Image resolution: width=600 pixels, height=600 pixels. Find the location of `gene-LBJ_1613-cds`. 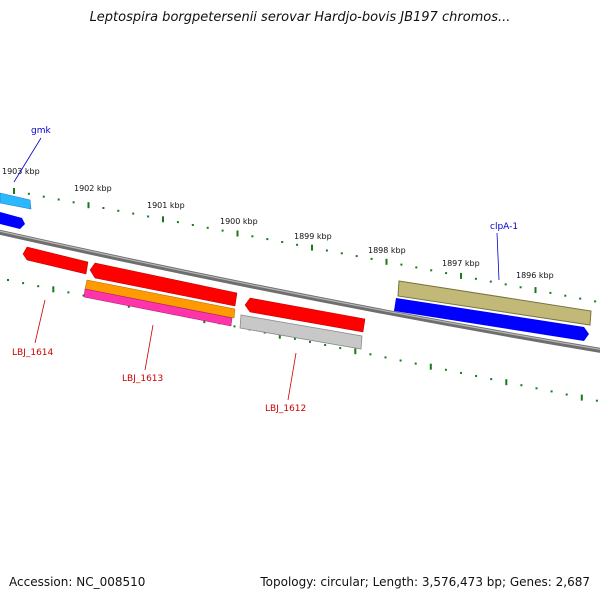

gene-LBJ_1613-cds is located at coordinates (163, 284).